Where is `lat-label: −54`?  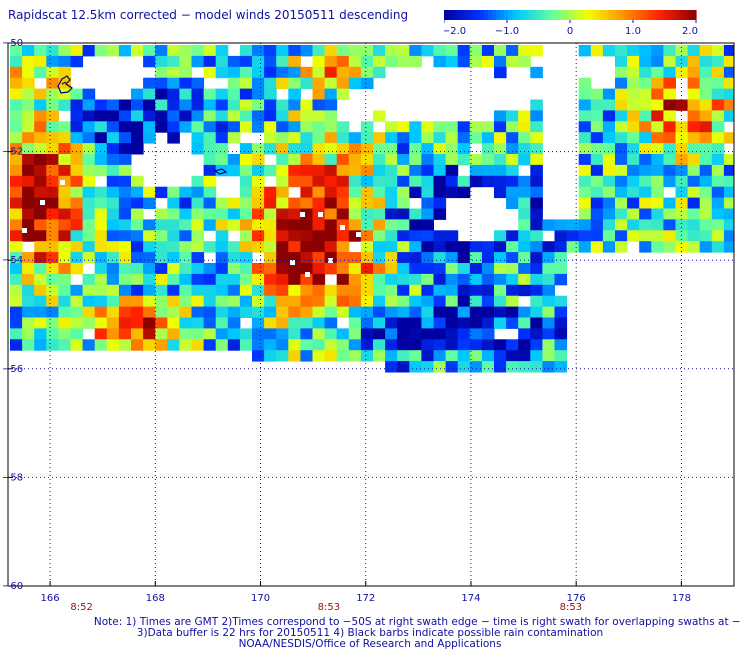
lat-label: −54 is located at coordinates (12, 260).